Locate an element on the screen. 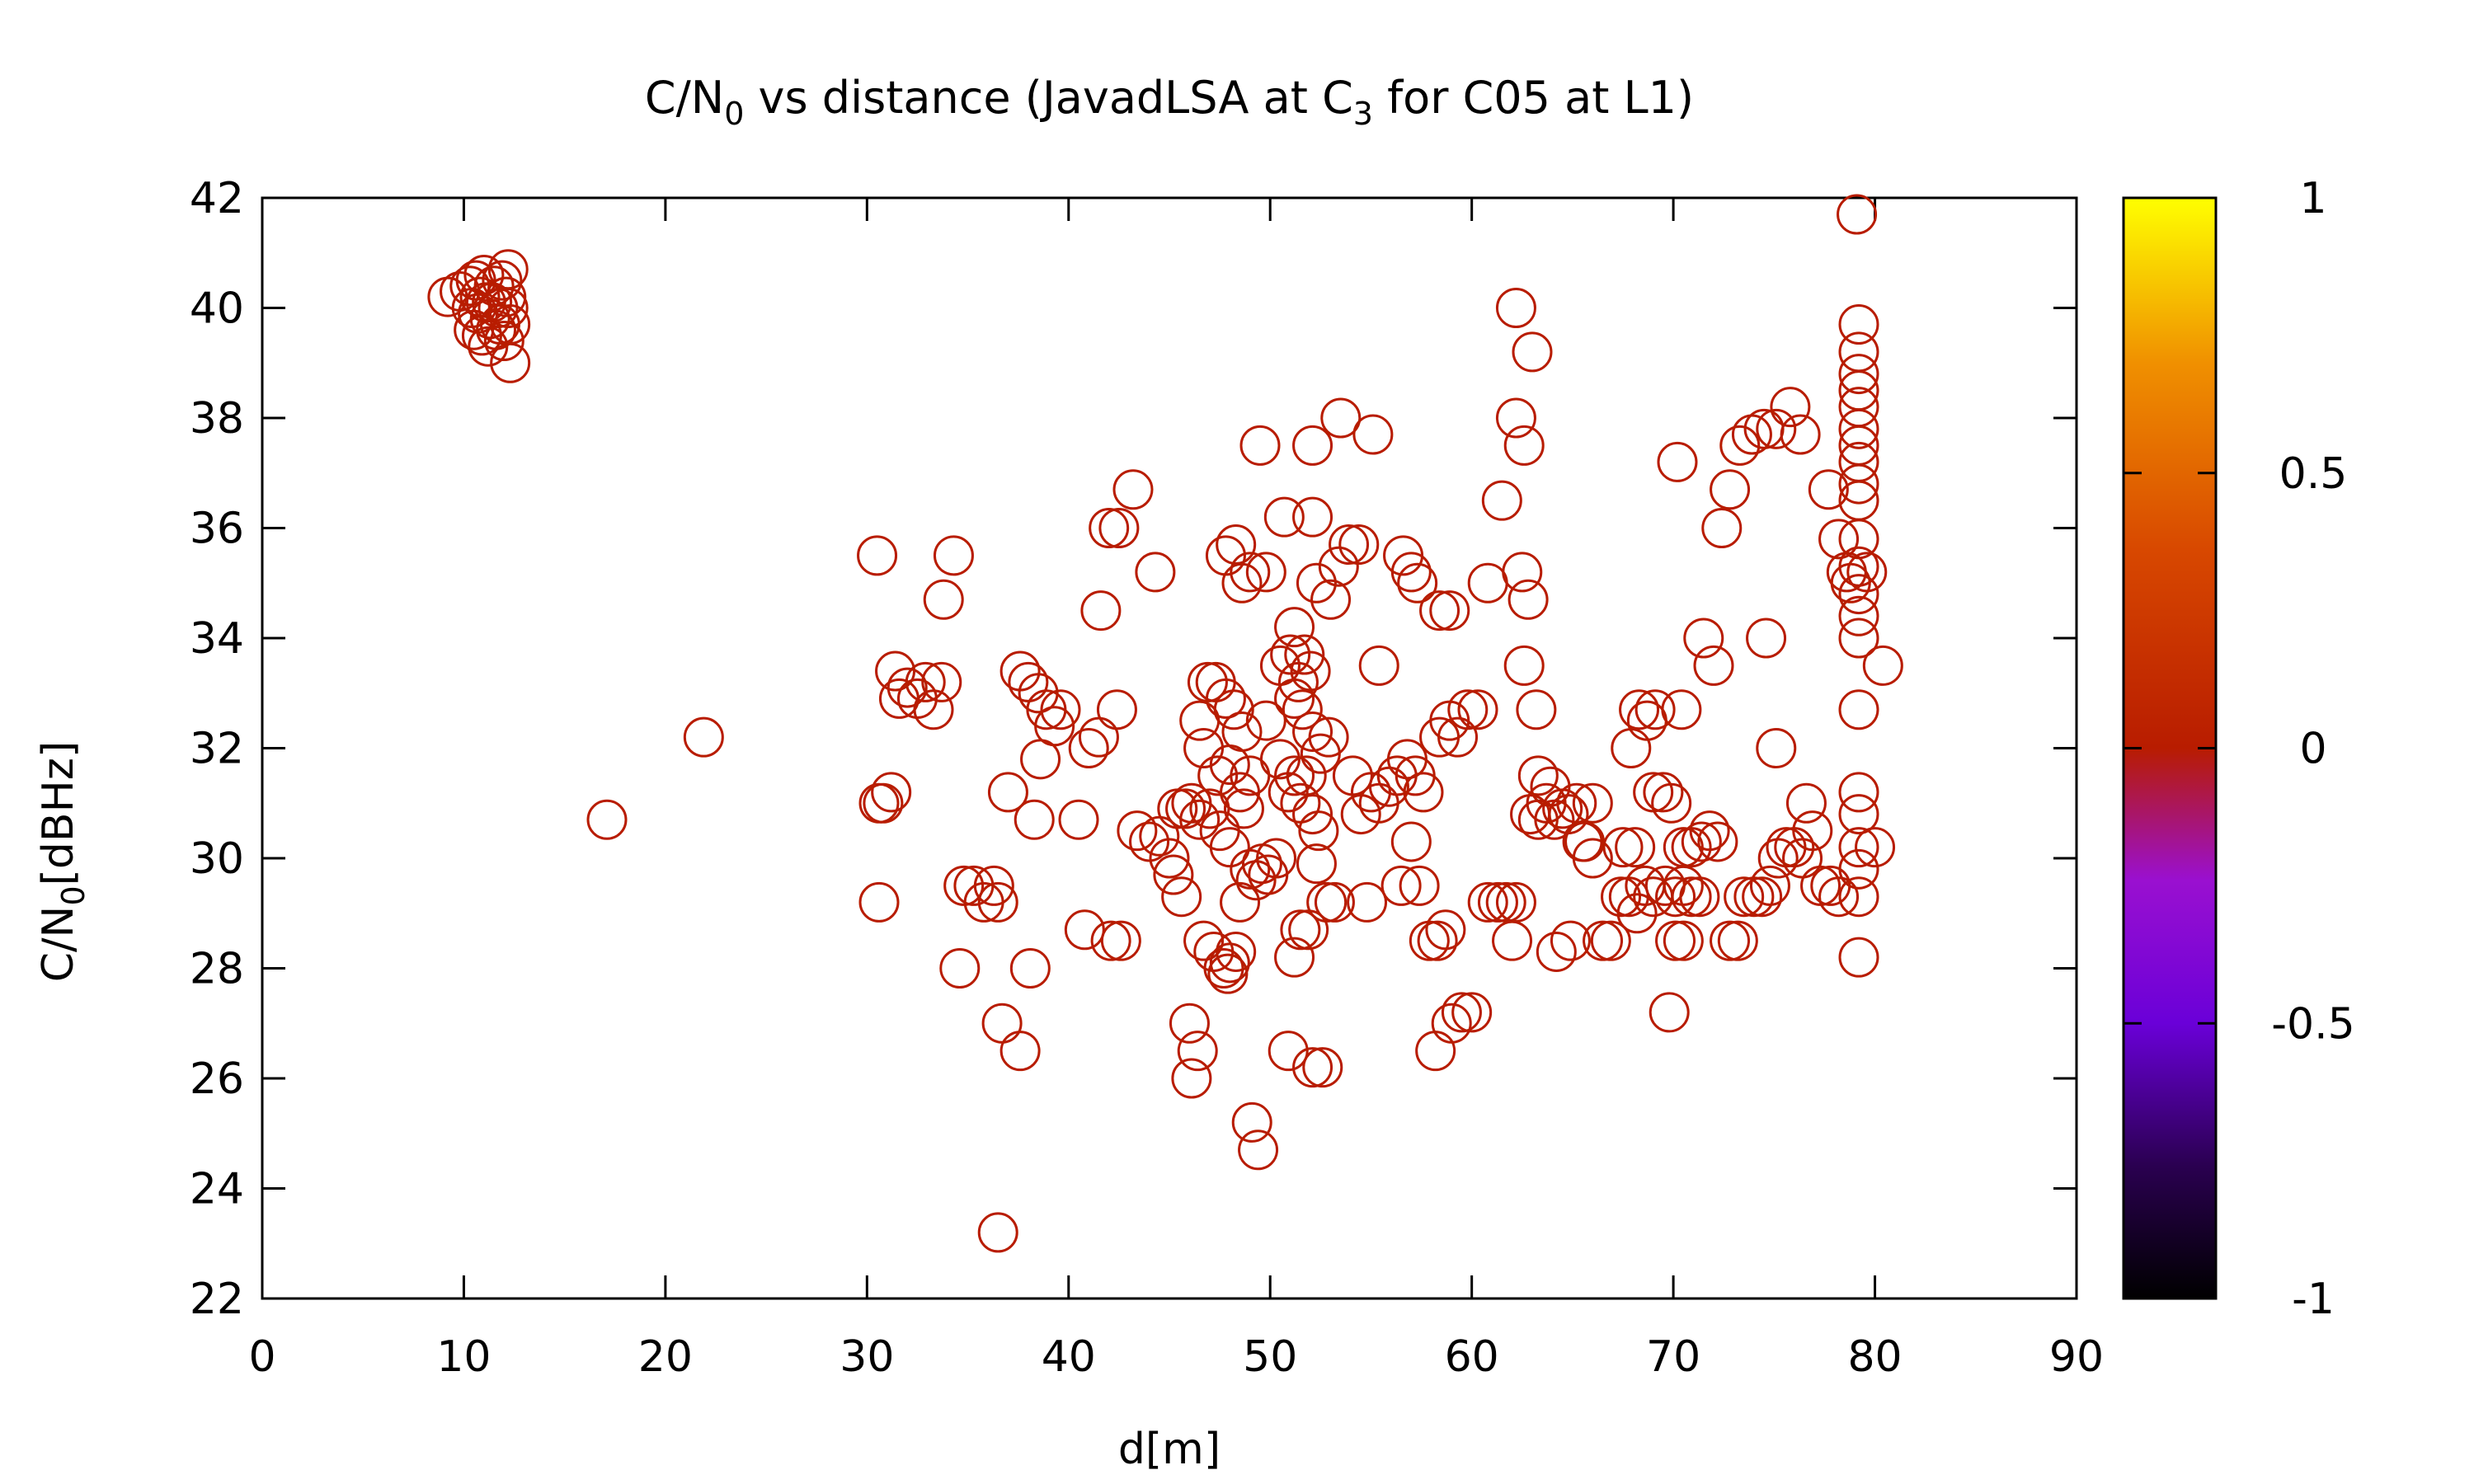 The width and height of the screenshot is (2474, 1484). y-tick-label: 28 is located at coordinates (217, 969).